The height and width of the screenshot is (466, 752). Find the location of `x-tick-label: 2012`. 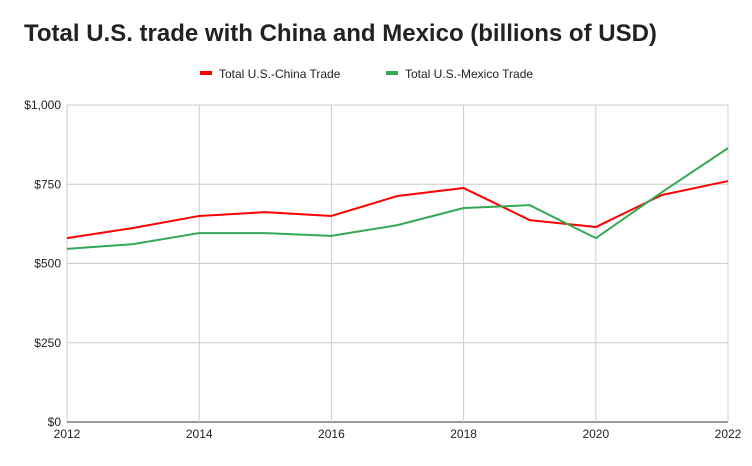

x-tick-label: 2012 is located at coordinates (67, 434).